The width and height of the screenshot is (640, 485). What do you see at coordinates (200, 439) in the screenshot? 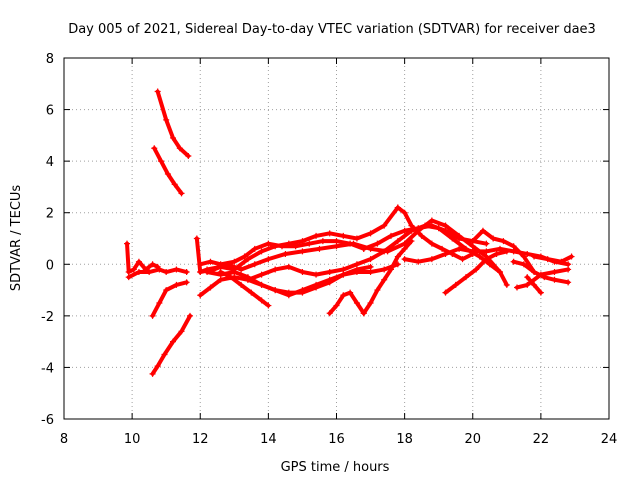
I see `x-tick-label: 12` at bounding box center [200, 439].